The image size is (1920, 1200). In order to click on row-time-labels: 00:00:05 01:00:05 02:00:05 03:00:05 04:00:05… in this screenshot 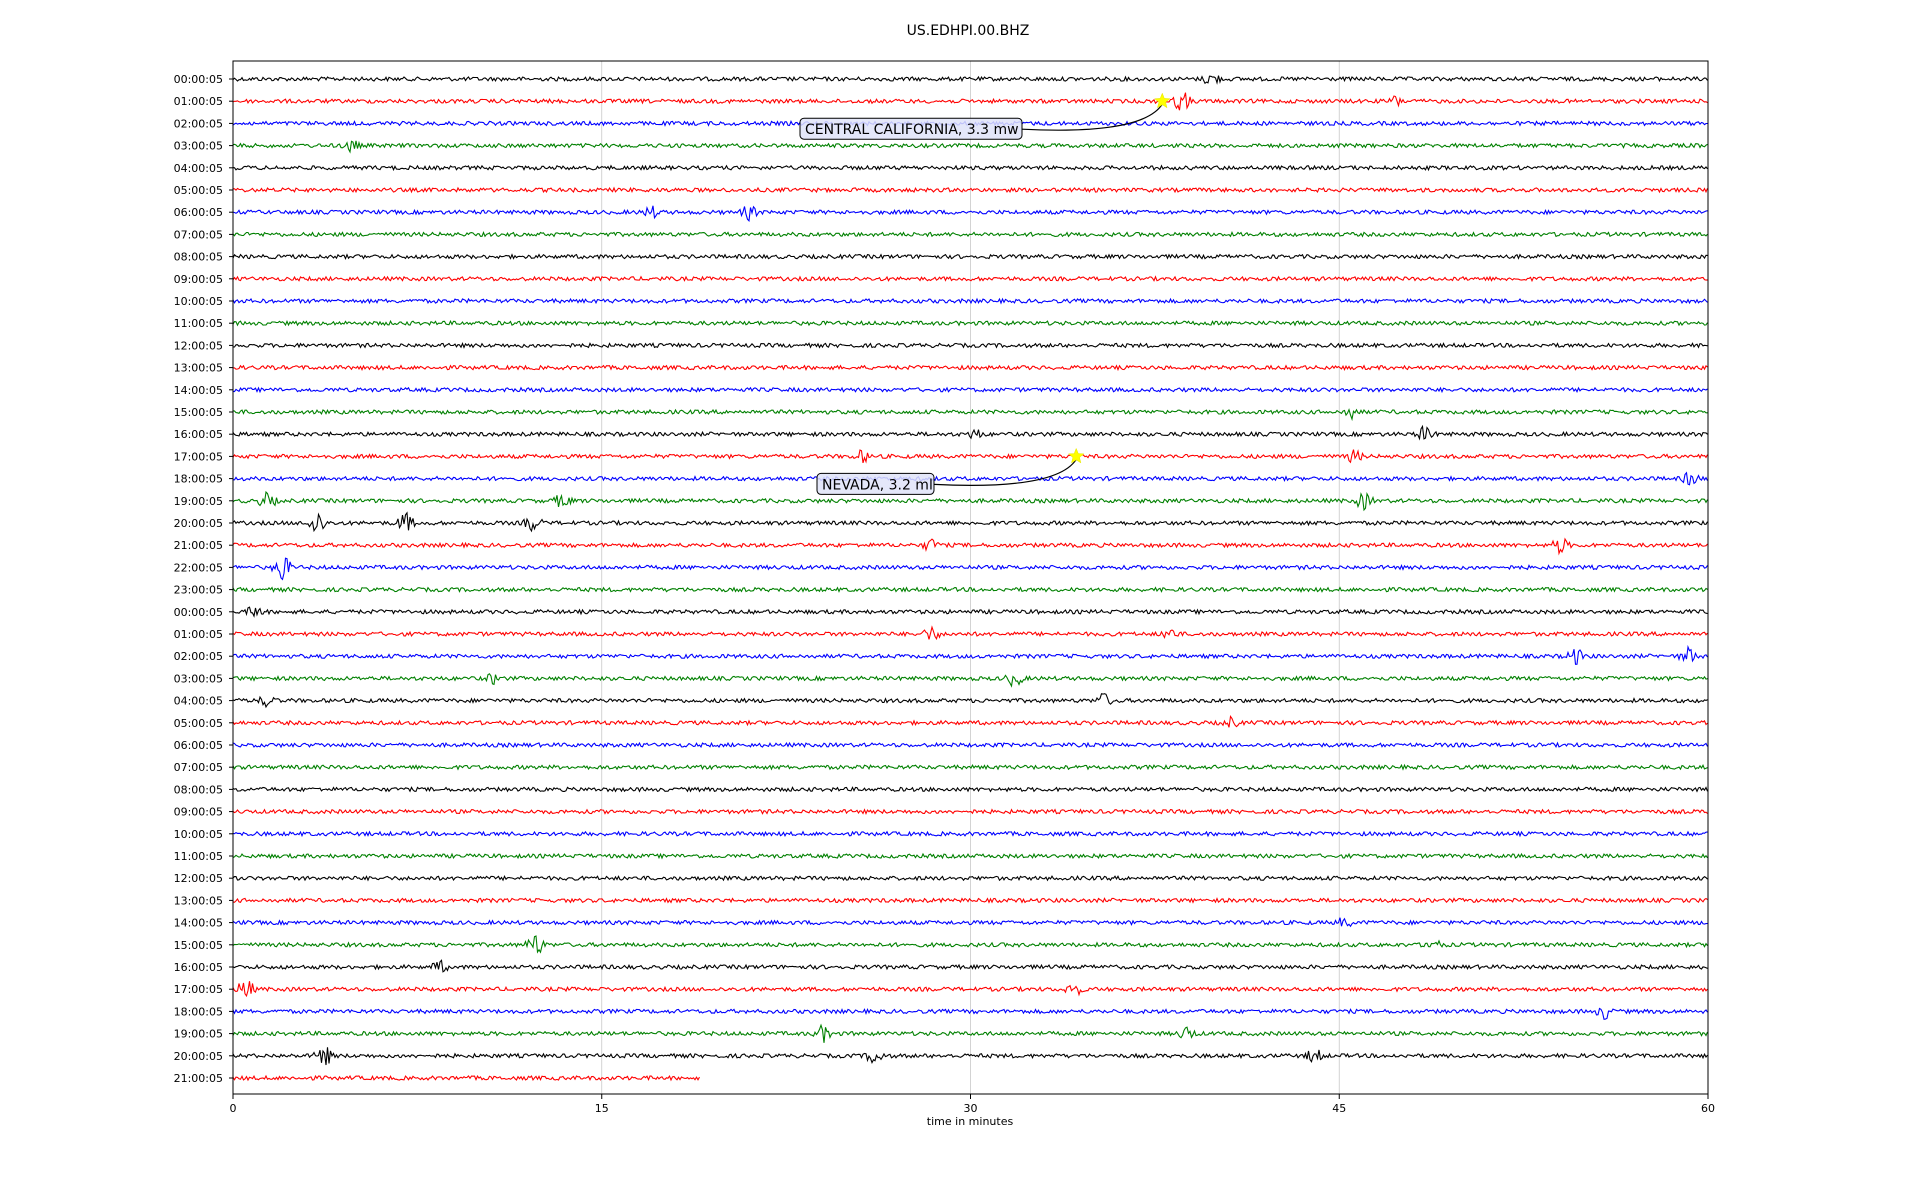, I will do `click(203, 579)`.